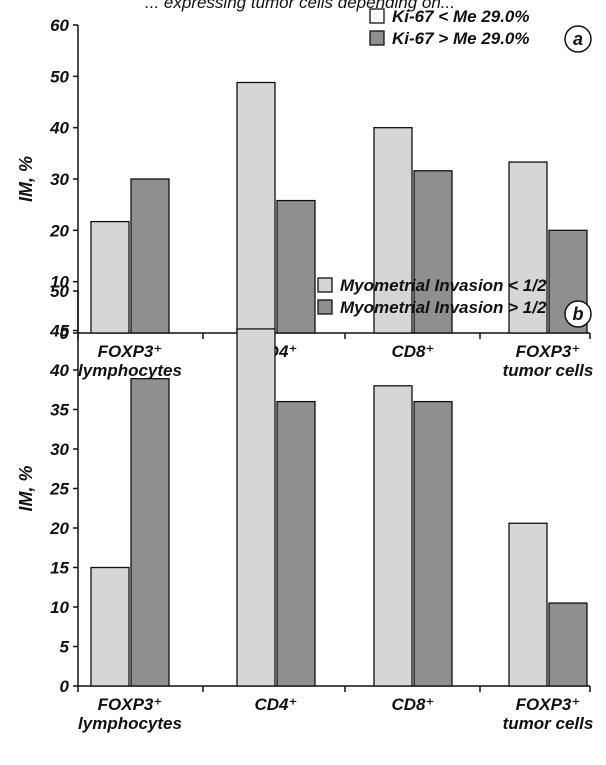 The height and width of the screenshot is (765, 606). What do you see at coordinates (59, 331) in the screenshot?
I see `y-tick-label: 45` at bounding box center [59, 331].